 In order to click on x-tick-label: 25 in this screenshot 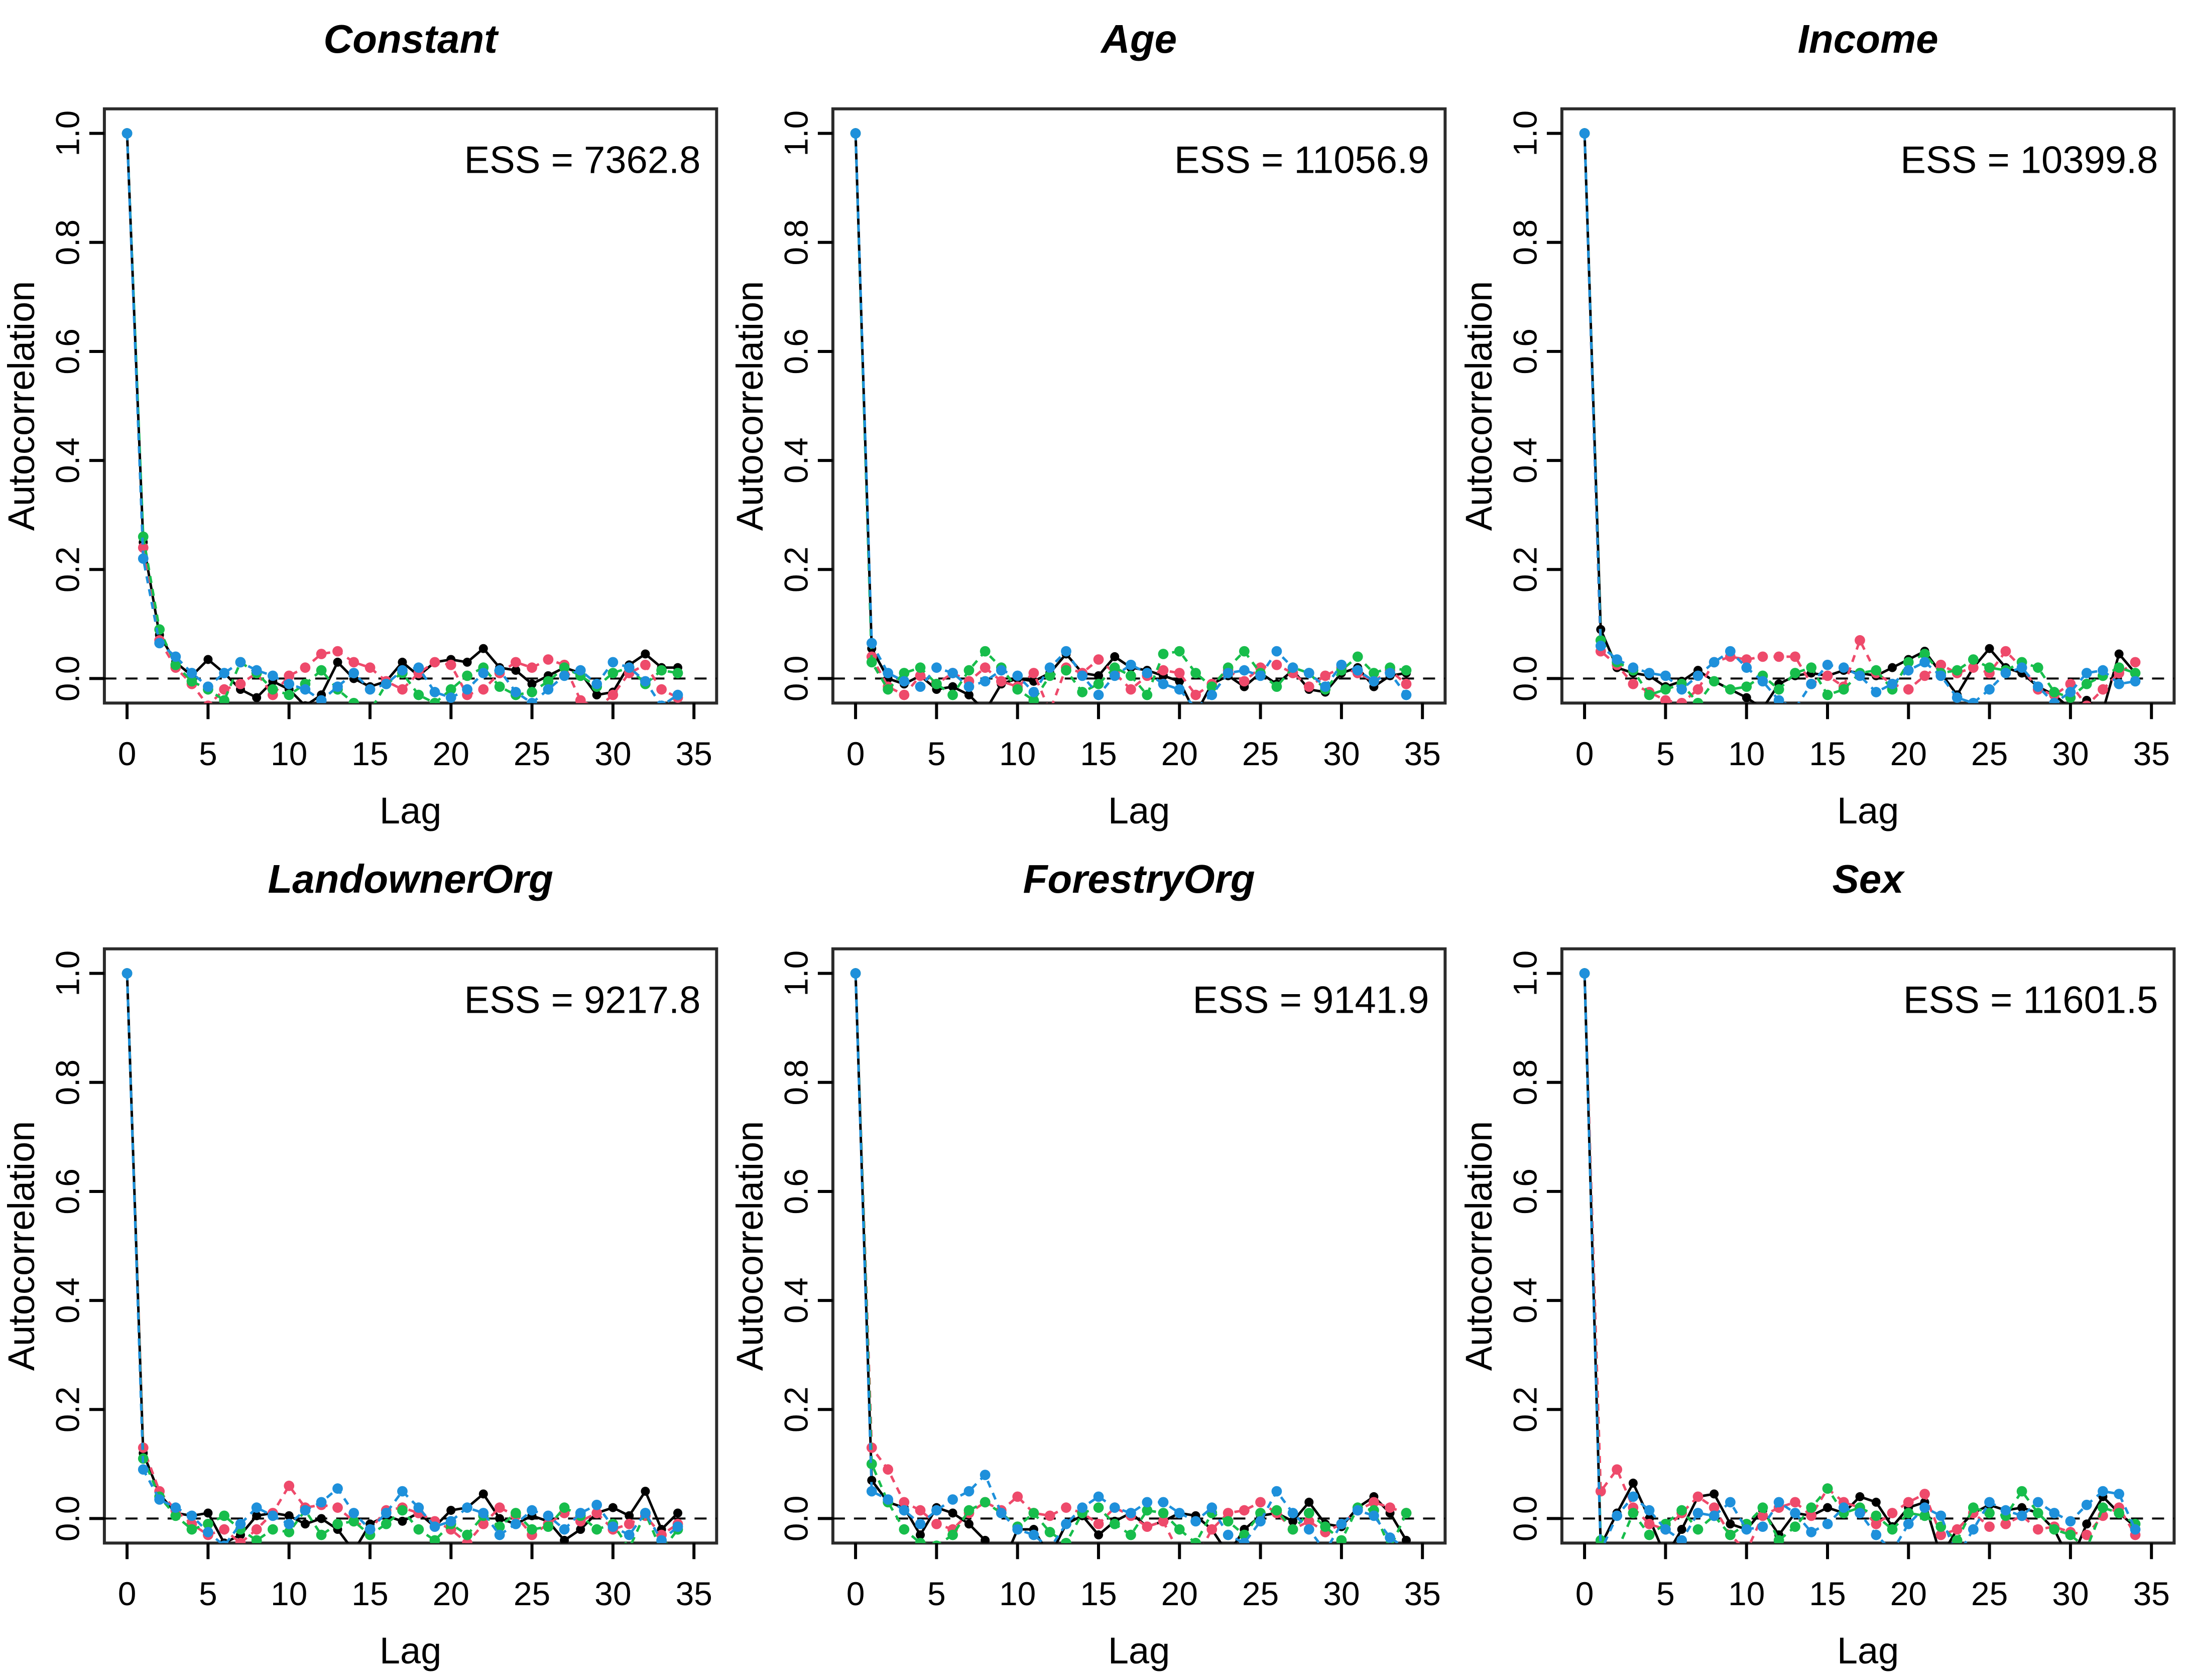, I will do `click(532, 753)`.